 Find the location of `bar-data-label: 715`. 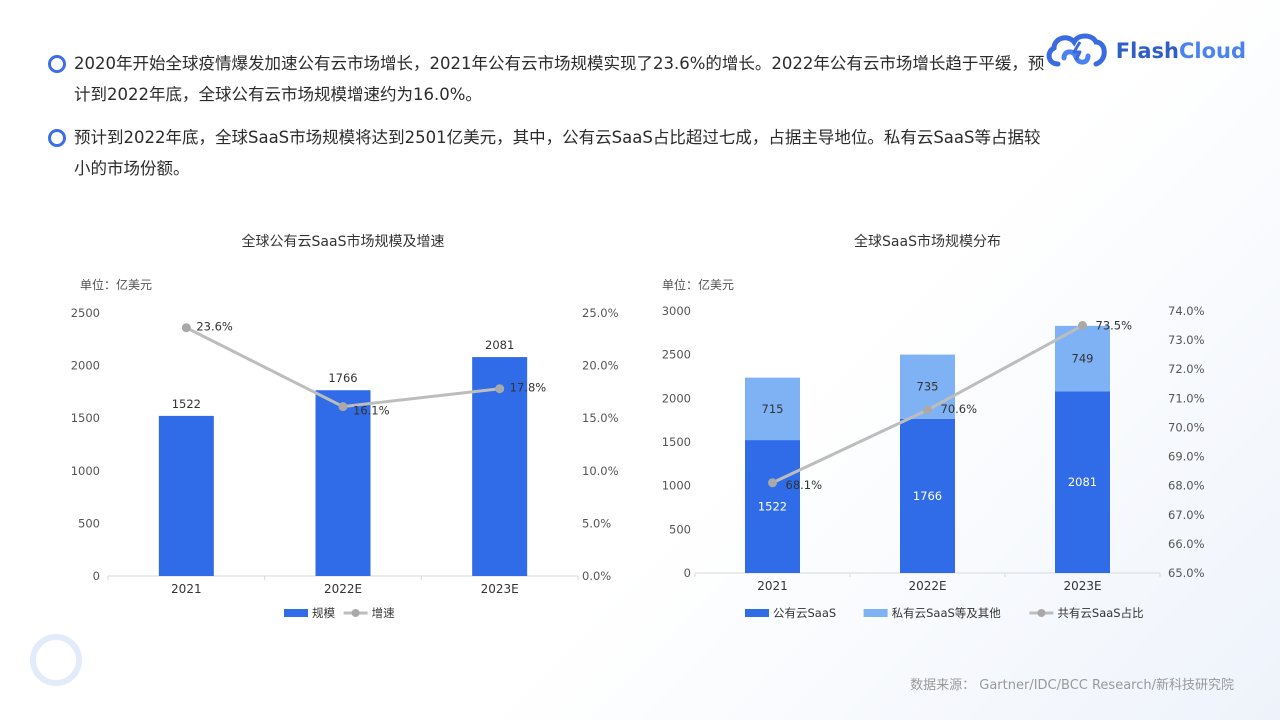

bar-data-label: 715 is located at coordinates (773, 409).